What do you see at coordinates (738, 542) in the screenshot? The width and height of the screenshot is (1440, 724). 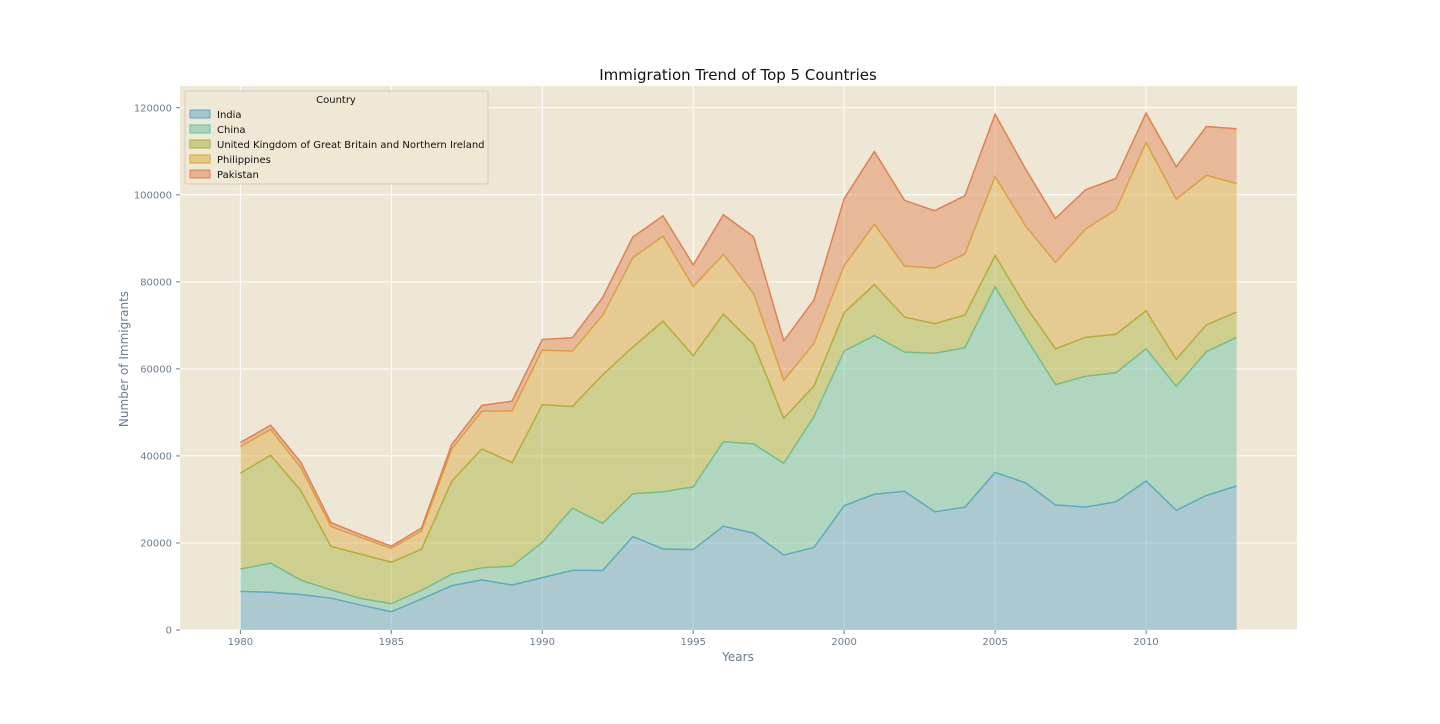 I see `series-line` at bounding box center [738, 542].